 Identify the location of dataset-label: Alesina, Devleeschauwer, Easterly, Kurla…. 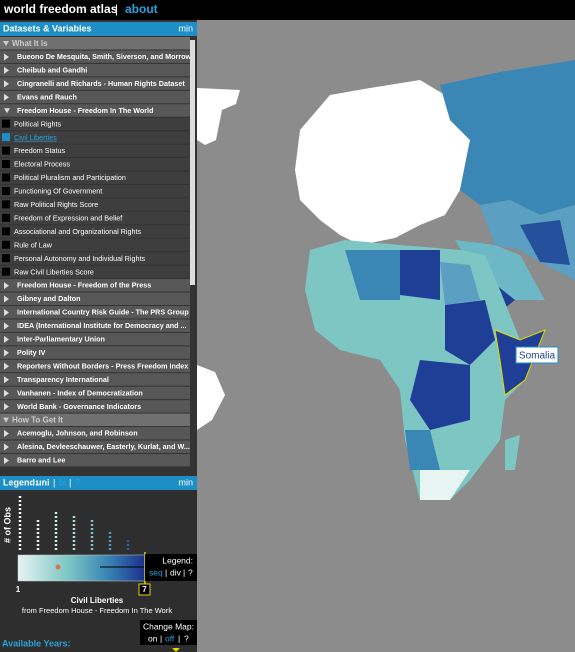
(103, 446).